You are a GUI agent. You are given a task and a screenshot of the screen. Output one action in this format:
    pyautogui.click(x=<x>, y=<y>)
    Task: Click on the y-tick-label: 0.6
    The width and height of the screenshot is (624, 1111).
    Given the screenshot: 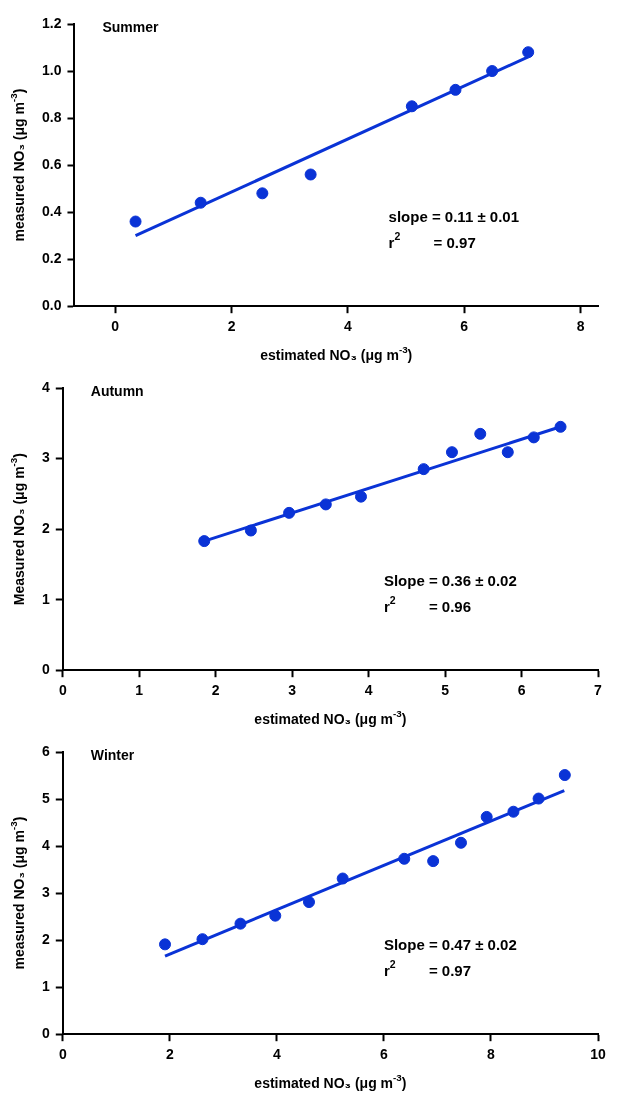 What is the action you would take?
    pyautogui.click(x=51, y=163)
    